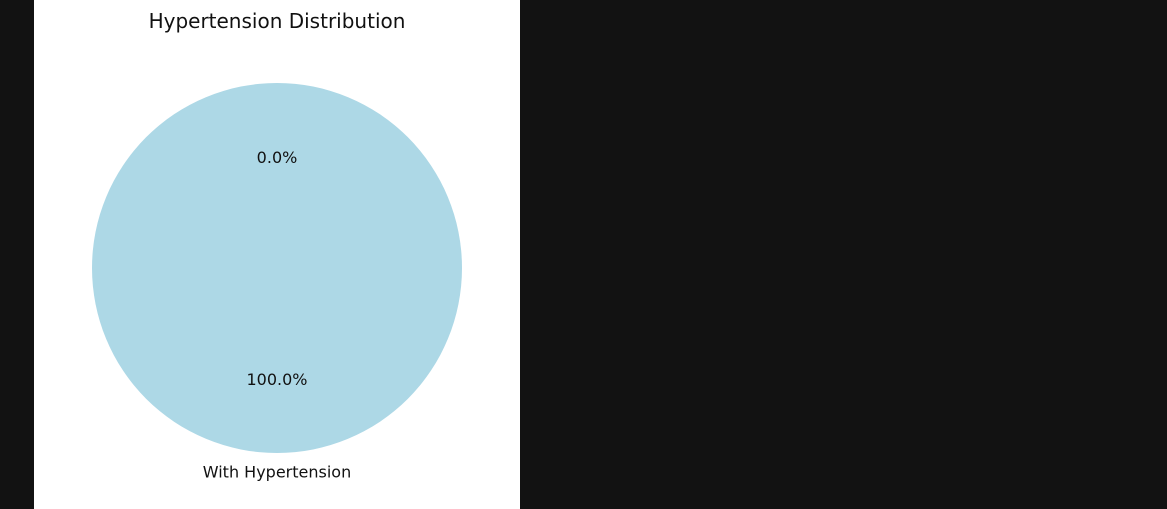 The height and width of the screenshot is (509, 1167). I want to click on pie-percent-label-0: 0.0%, so click(277, 157).